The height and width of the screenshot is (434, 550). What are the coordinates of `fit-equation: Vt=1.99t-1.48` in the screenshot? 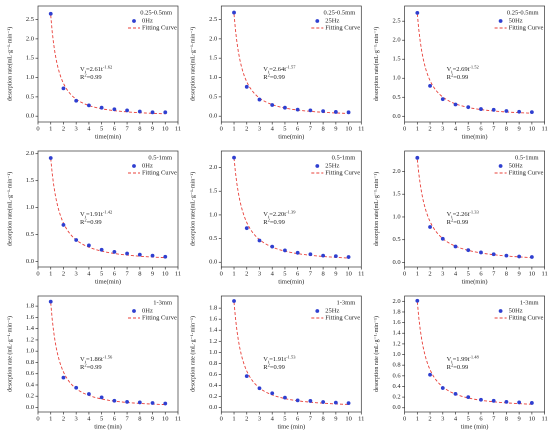 It's located at (463, 359).